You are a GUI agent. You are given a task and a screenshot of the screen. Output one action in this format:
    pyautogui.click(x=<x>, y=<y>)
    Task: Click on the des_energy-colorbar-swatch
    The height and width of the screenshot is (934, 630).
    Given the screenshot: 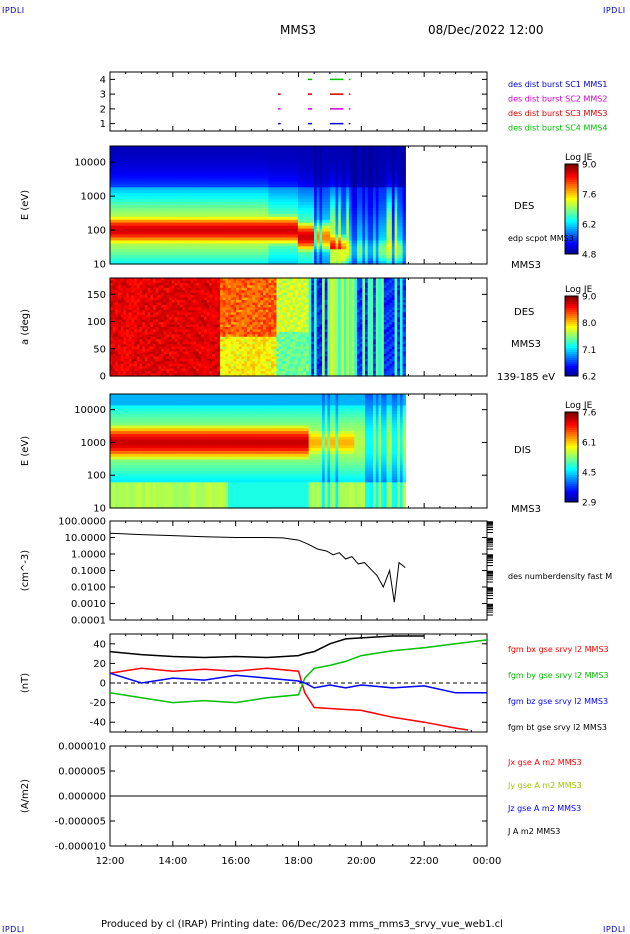 What is the action you would take?
    pyautogui.click(x=571, y=179)
    